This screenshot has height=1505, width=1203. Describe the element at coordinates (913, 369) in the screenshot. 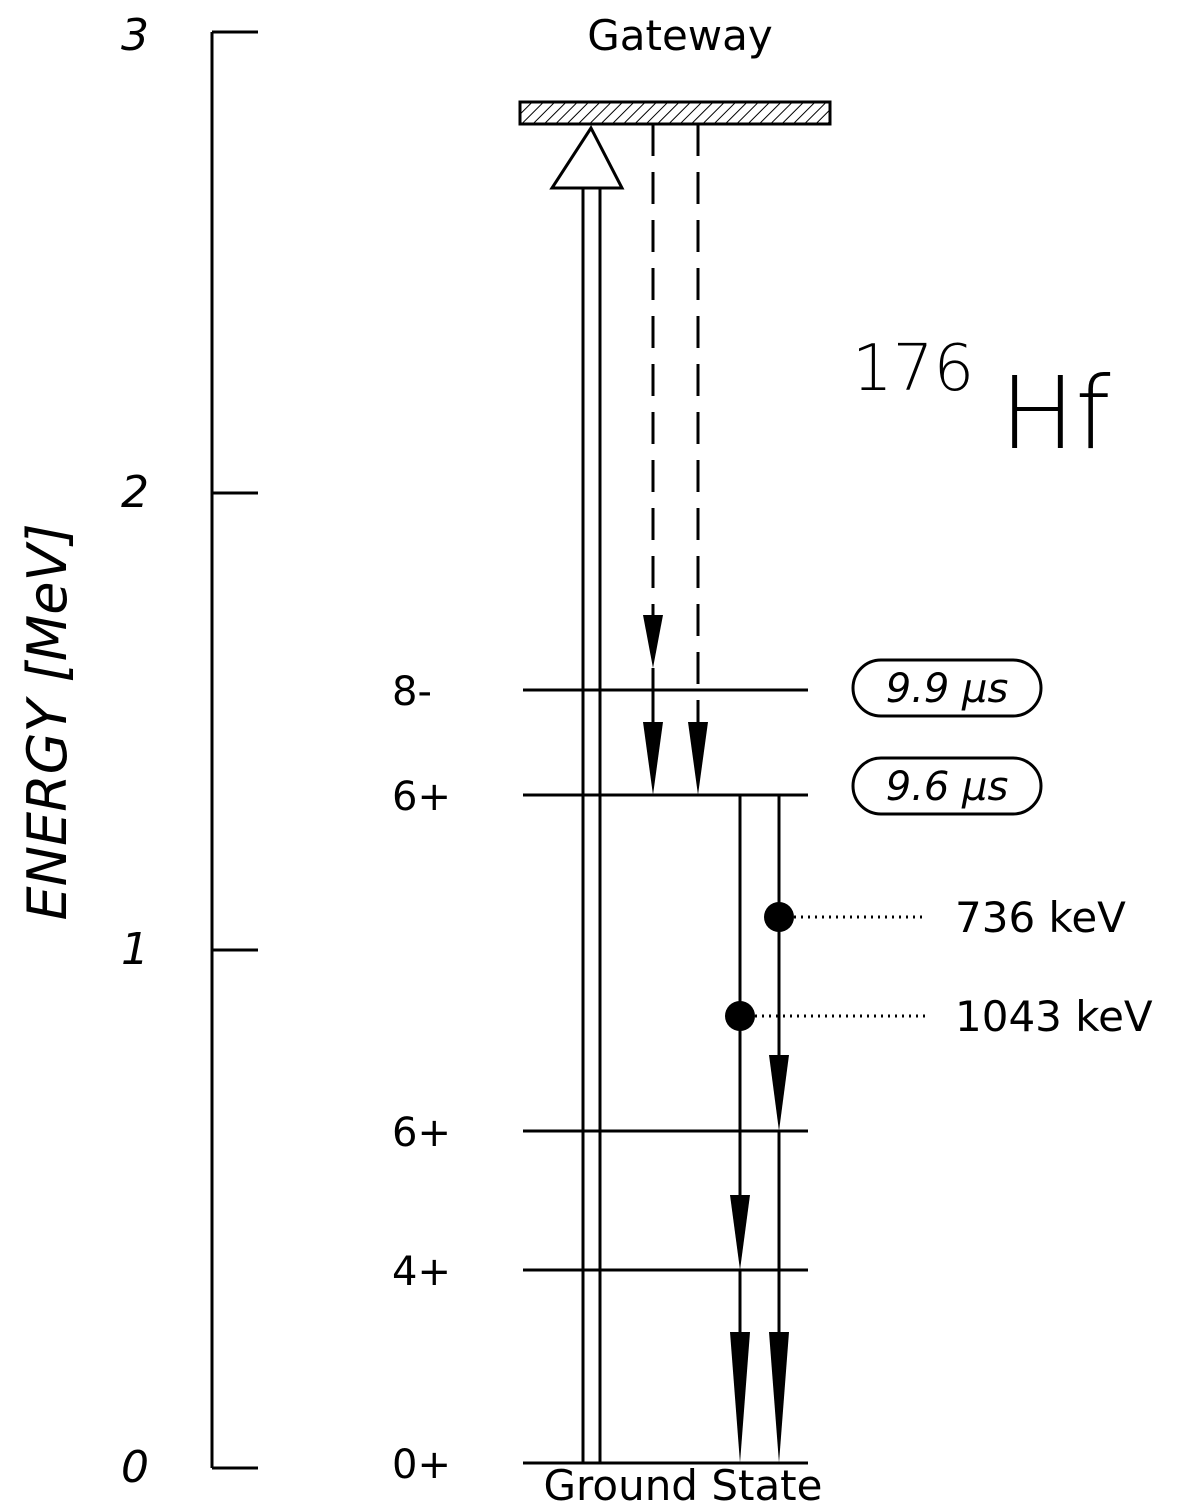

I see `mass-number: 176` at that location.